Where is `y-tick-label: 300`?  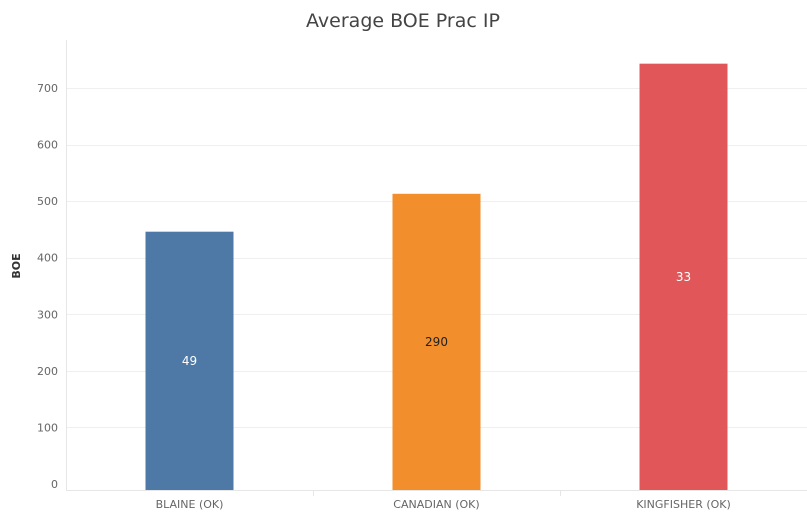
y-tick-label: 300 is located at coordinates (47, 314).